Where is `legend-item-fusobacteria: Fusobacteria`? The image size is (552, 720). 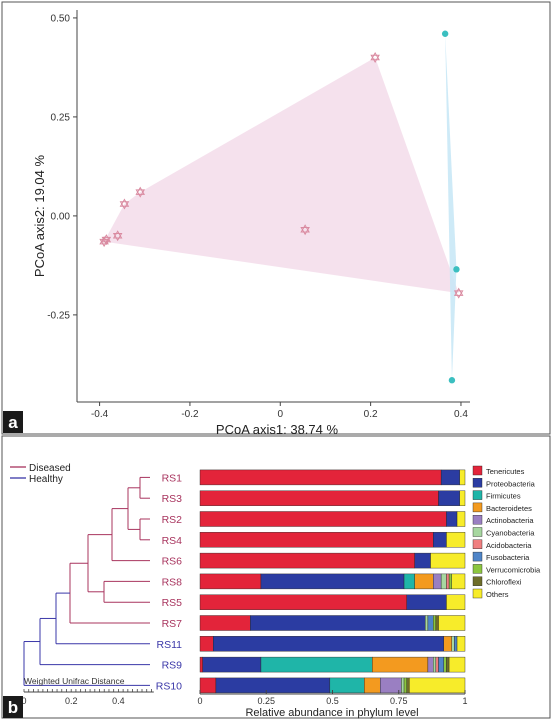
legend-item-fusobacteria: Fusobacteria is located at coordinates (501, 556).